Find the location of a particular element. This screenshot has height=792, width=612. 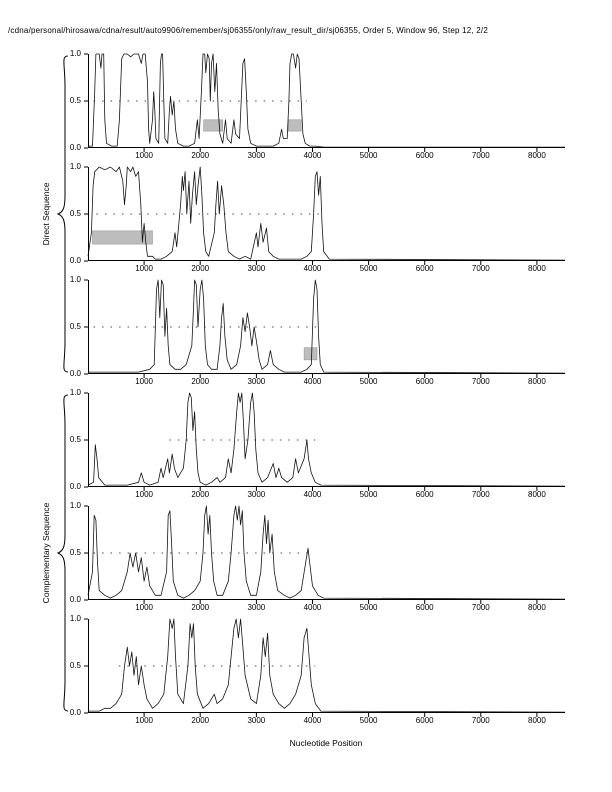

x-axis-label: Nucleotide Position is located at coordinates (326, 743).